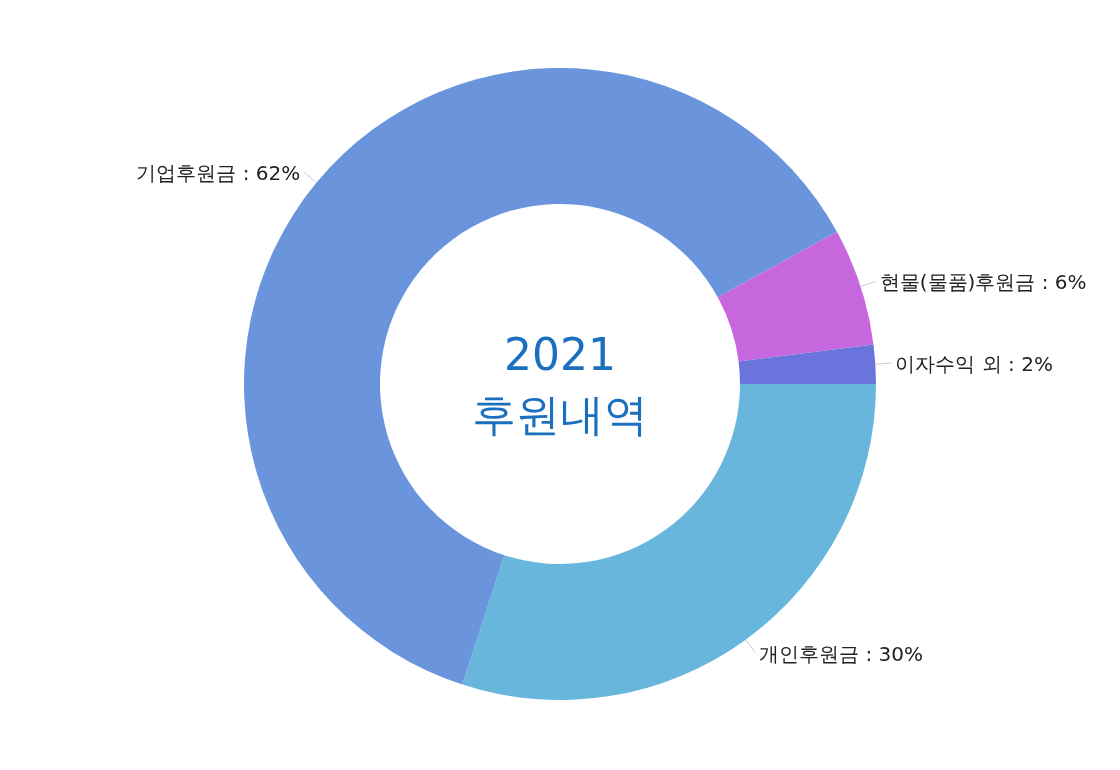 The width and height of the screenshot is (1120, 770). What do you see at coordinates (560, 414) in the screenshot?
I see `text: 후원내역` at bounding box center [560, 414].